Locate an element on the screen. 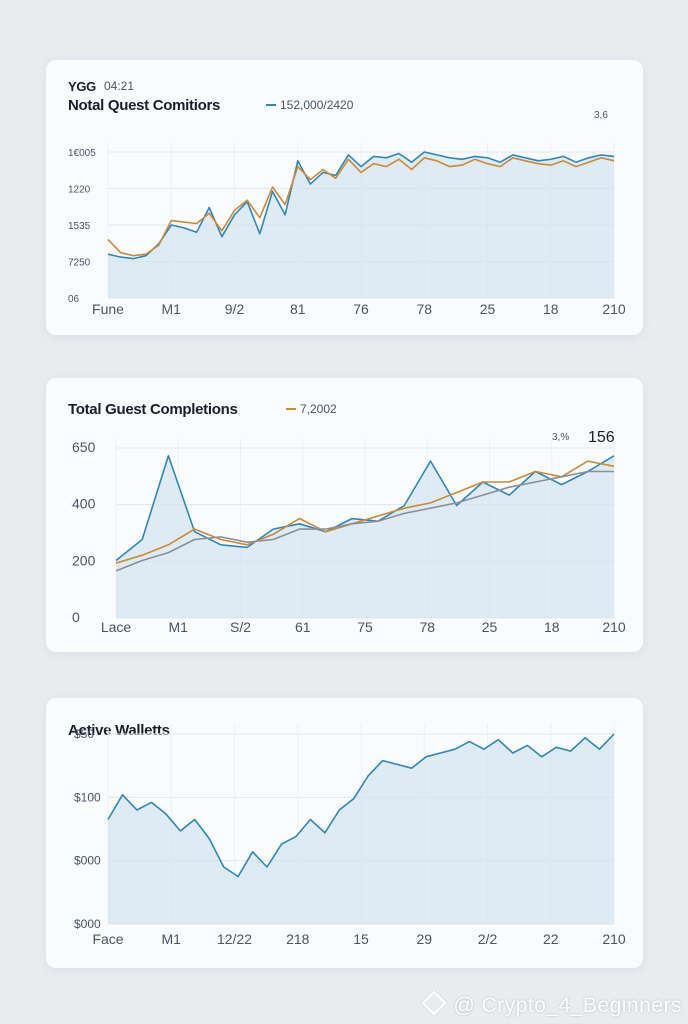  x-tick-label: Face is located at coordinates (107, 939).